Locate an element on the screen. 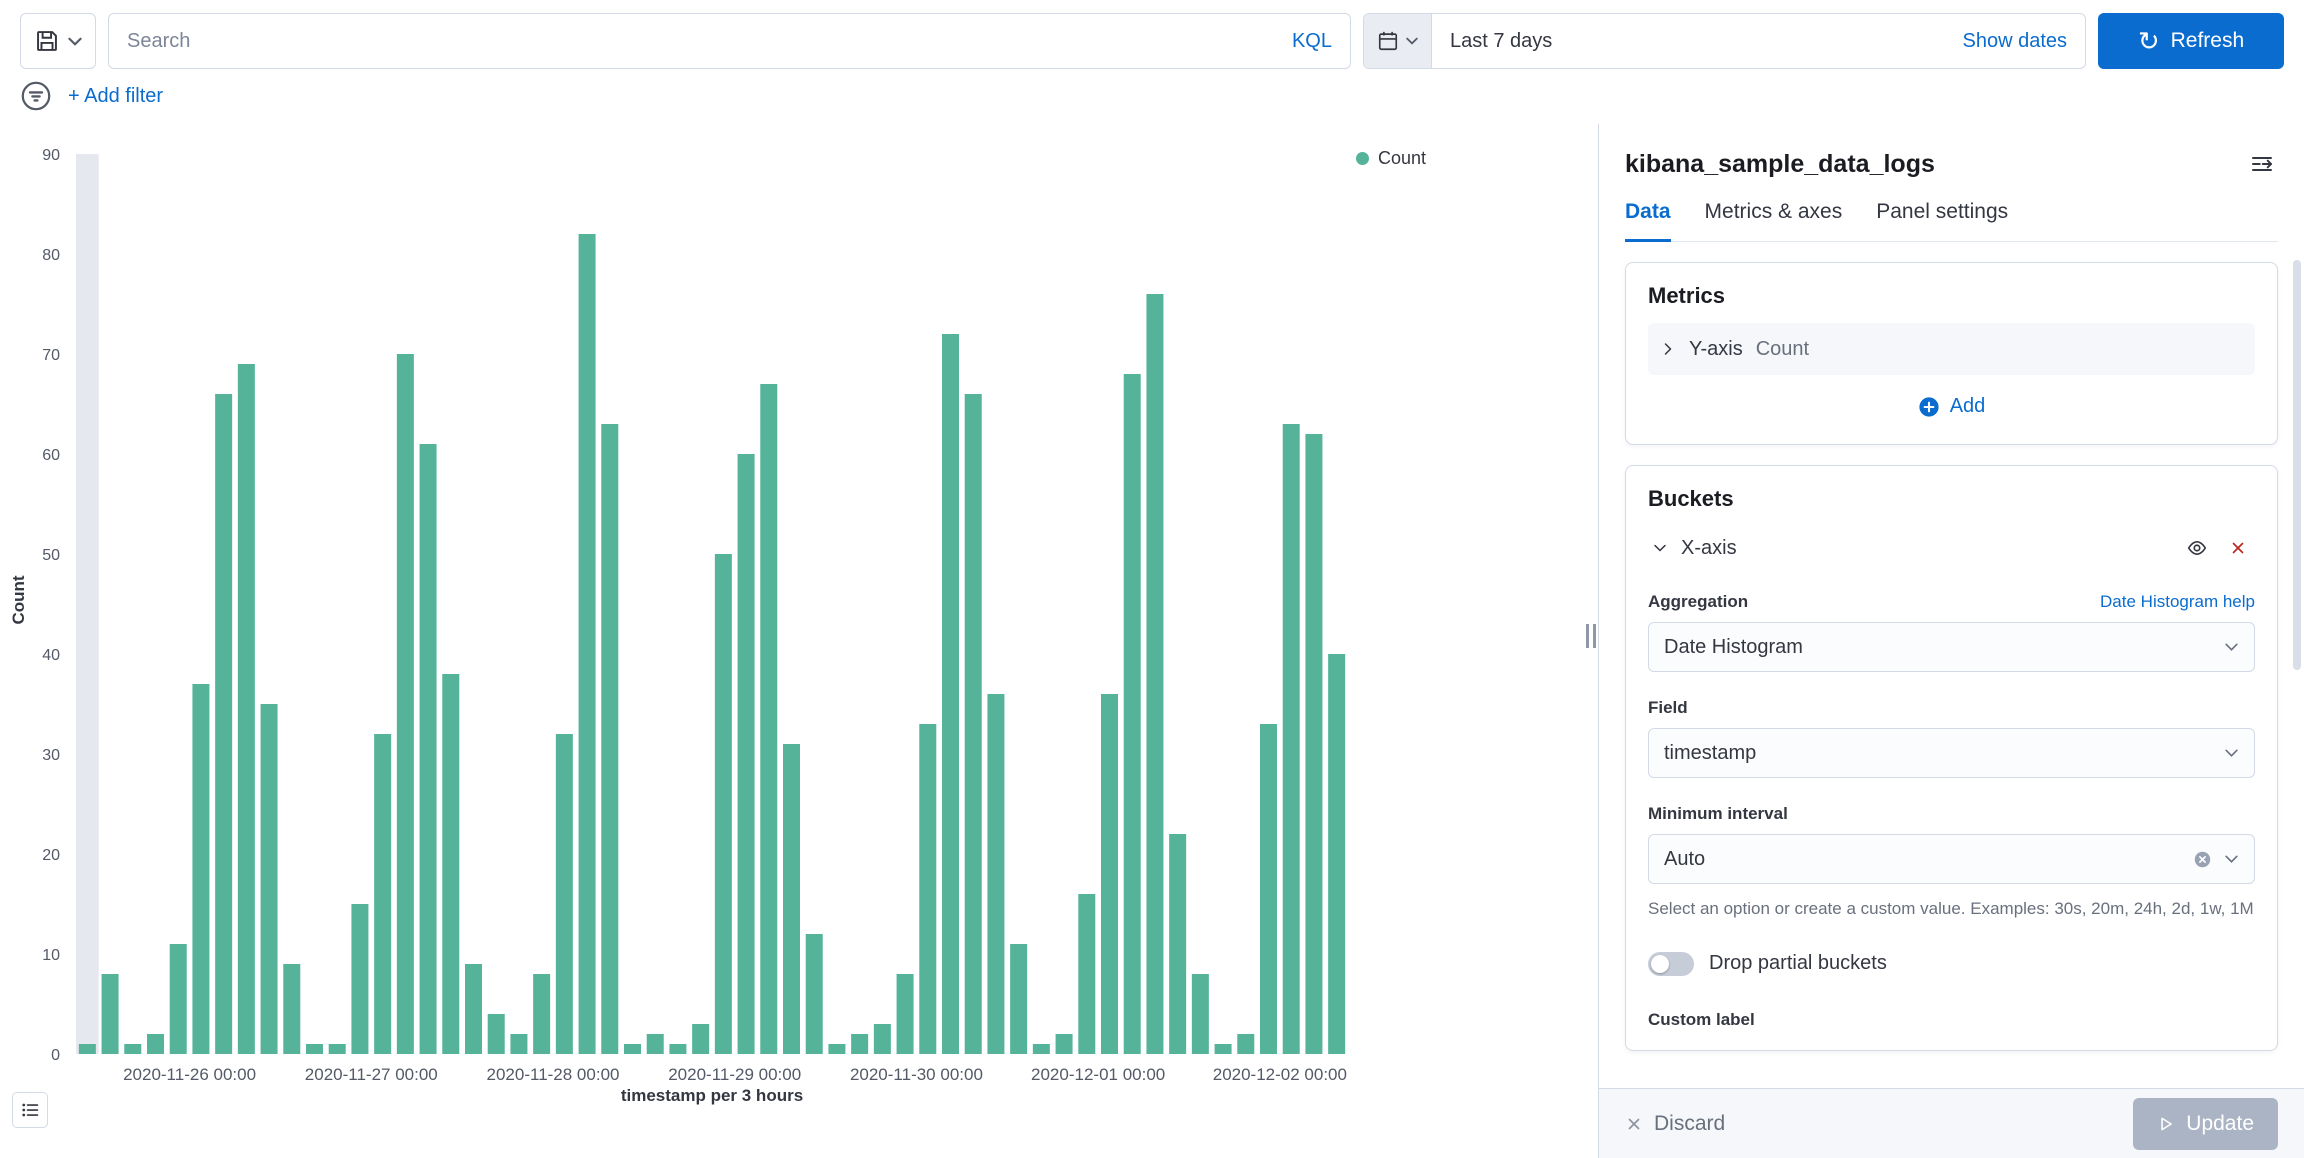  add-metric-button: Add is located at coordinates (1951, 406).